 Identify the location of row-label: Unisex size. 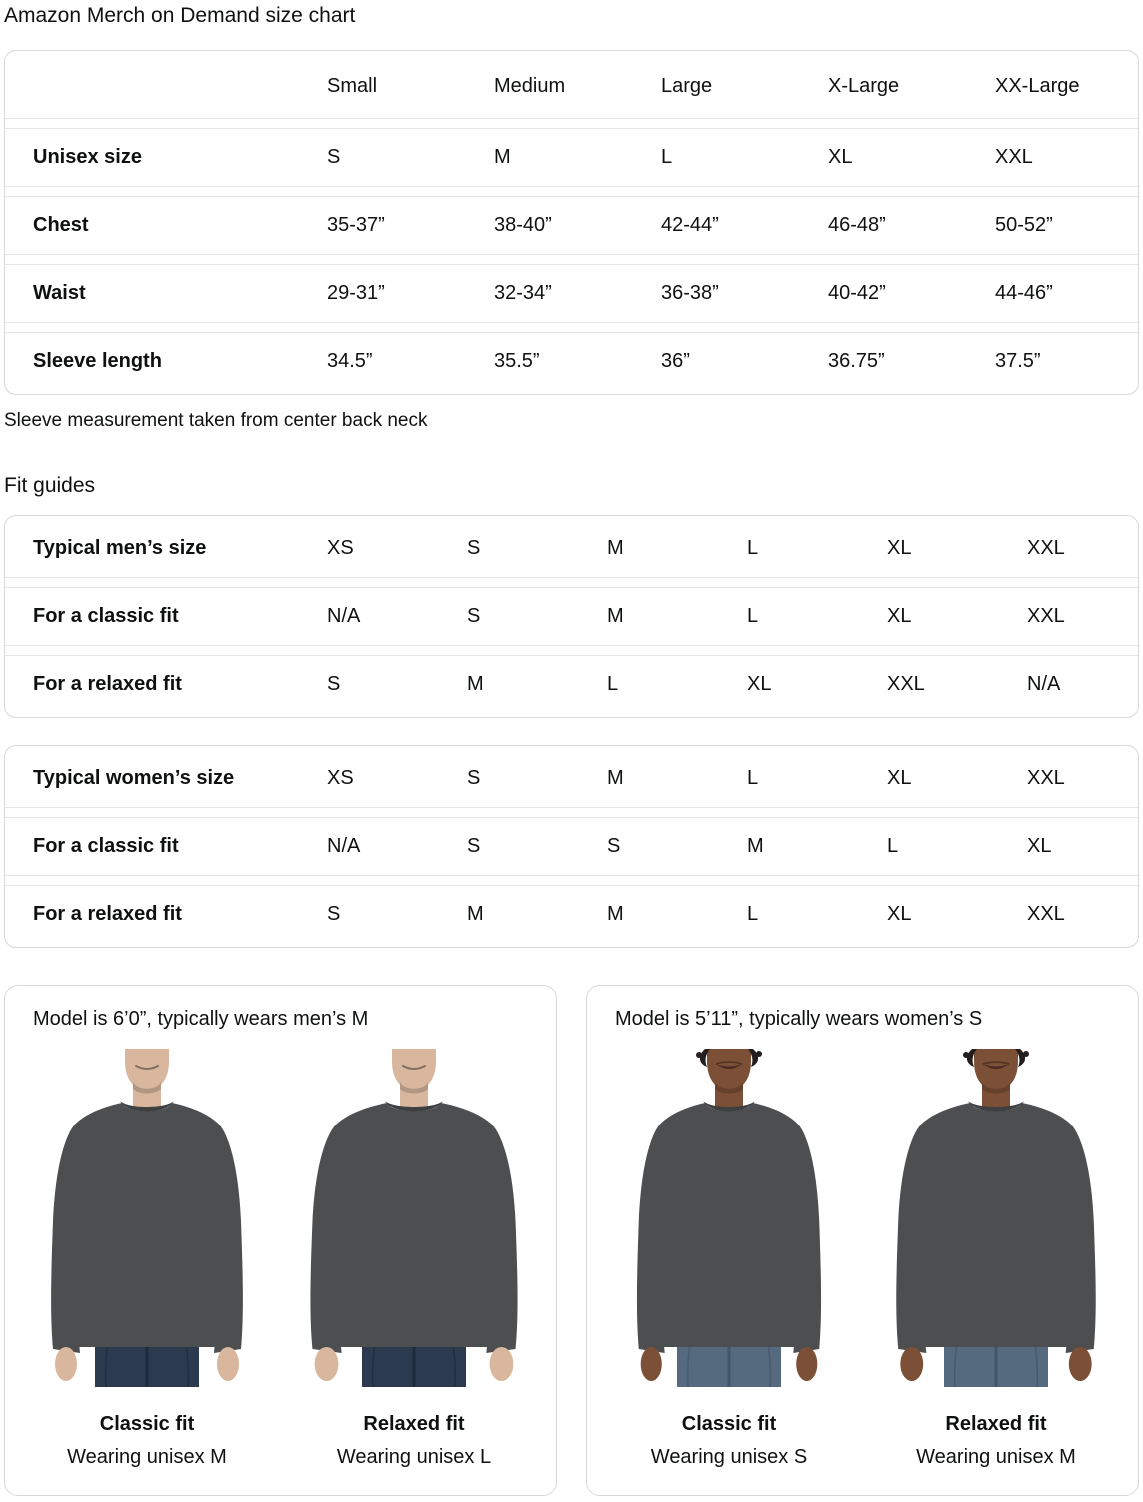
(87, 157).